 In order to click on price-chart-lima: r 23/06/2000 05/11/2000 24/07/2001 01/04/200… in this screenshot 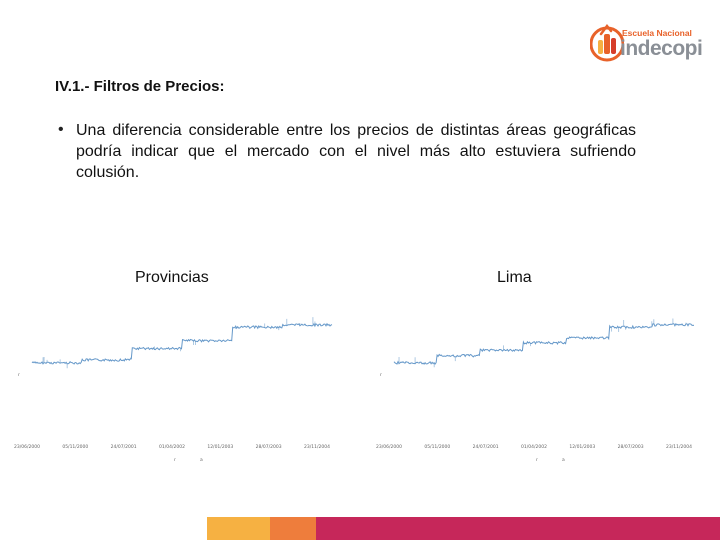, I will do `click(531, 385)`.